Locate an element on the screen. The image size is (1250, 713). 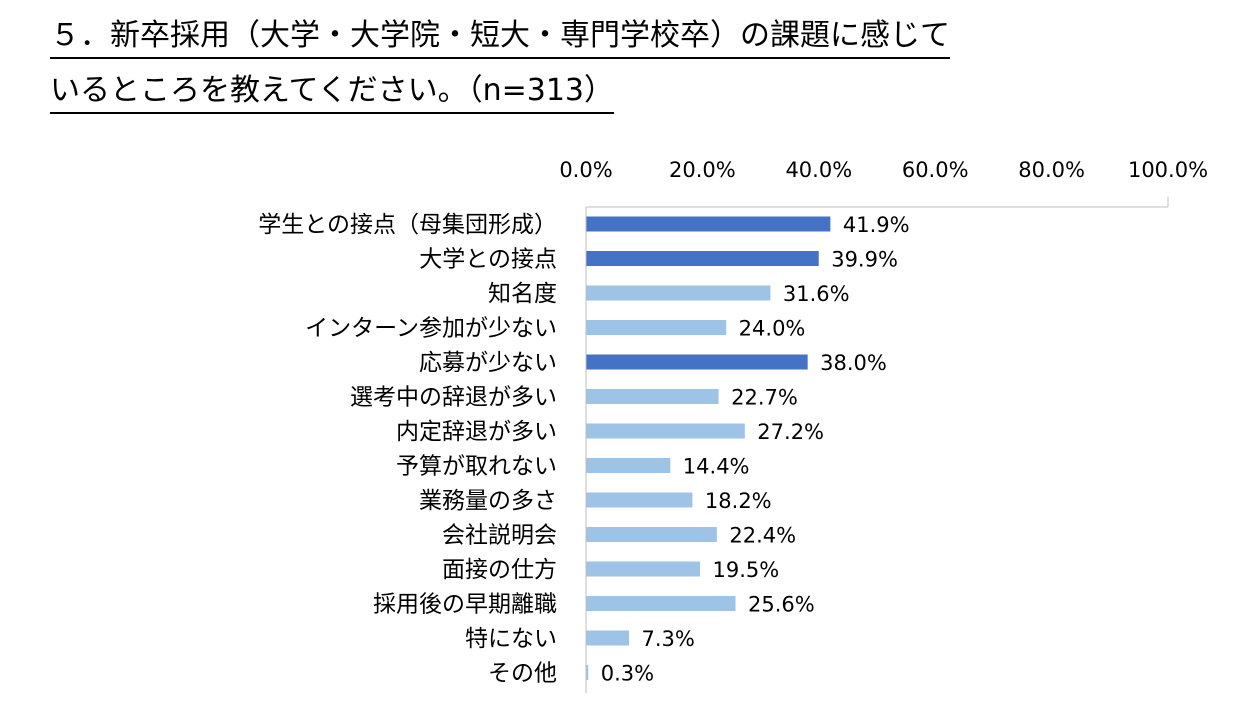
x-tick-label: 100.0% is located at coordinates (1168, 170).